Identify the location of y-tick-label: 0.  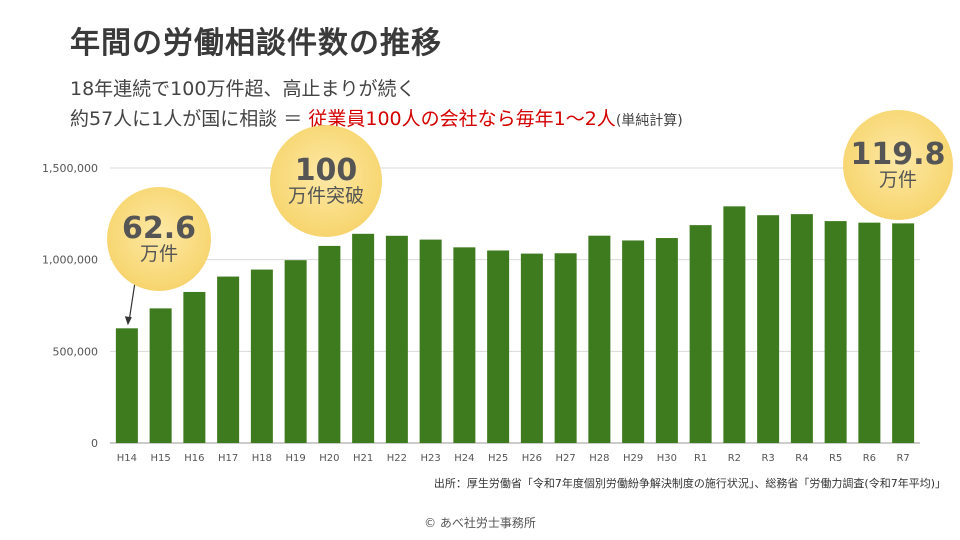
(94, 443).